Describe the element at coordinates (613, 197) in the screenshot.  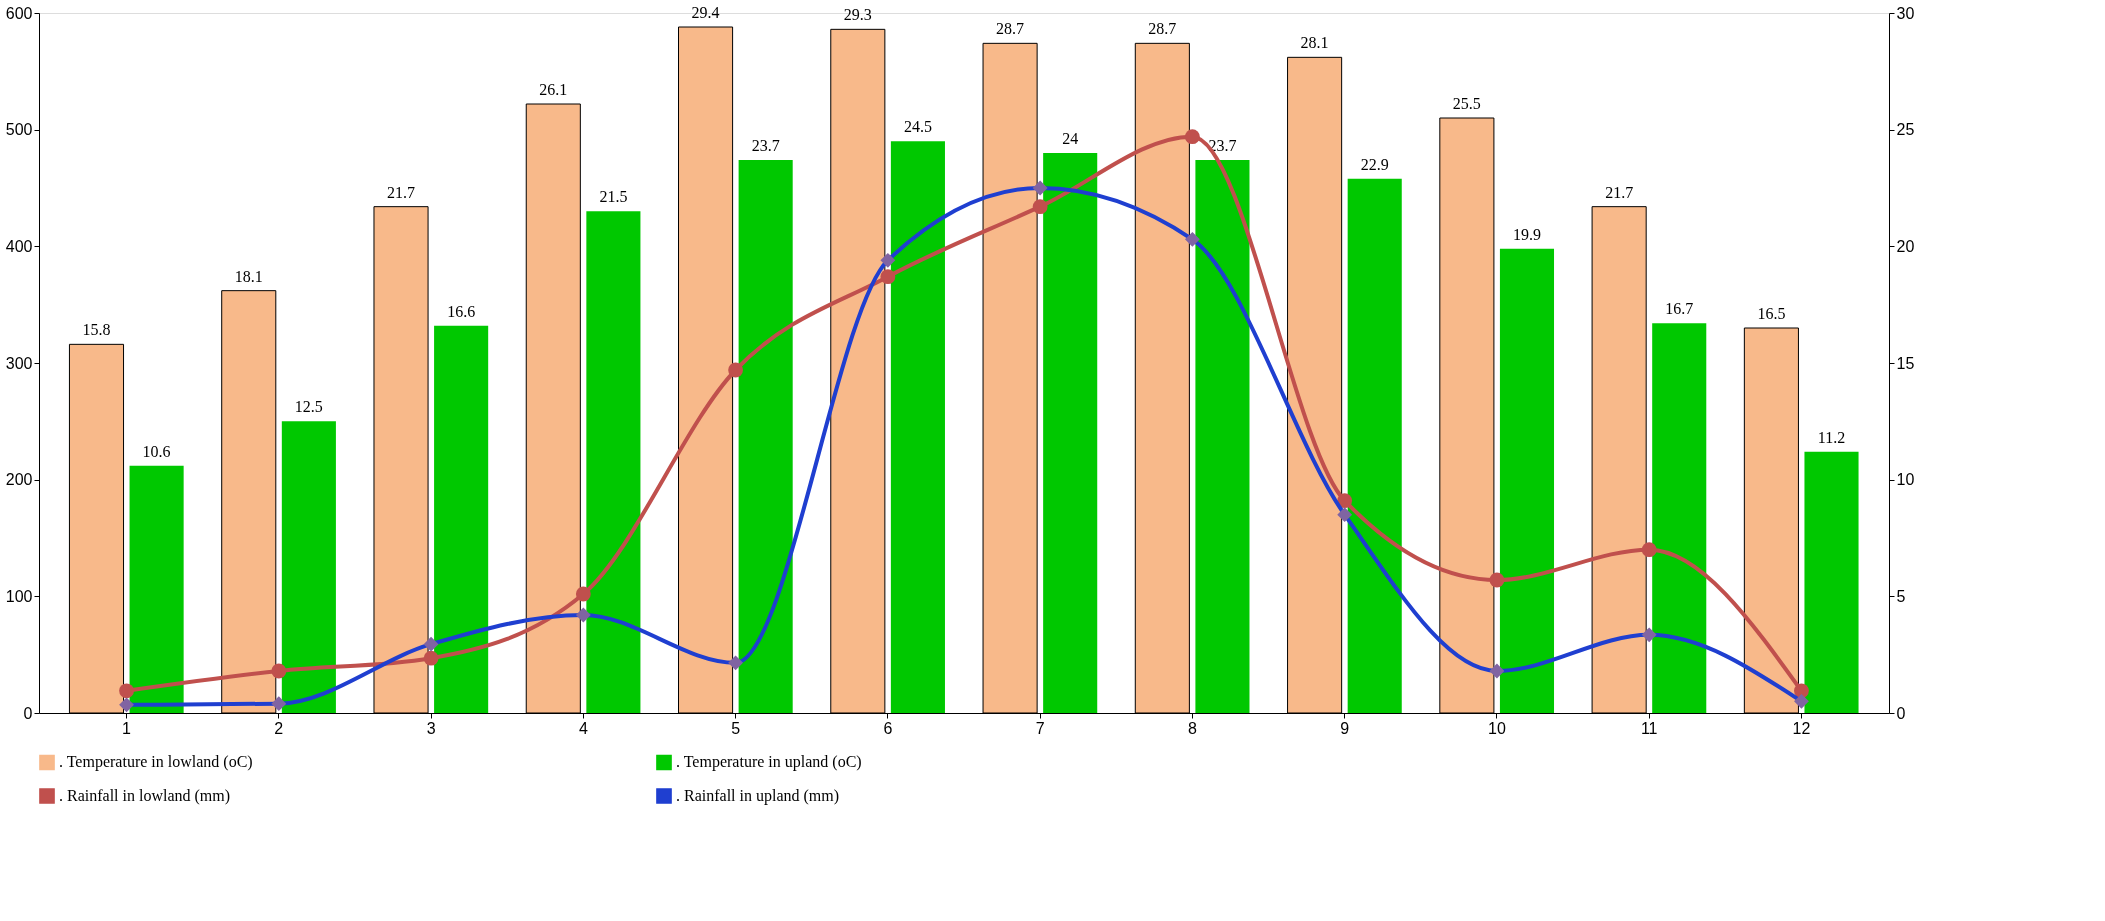
I see `data-label: 21.5` at that location.